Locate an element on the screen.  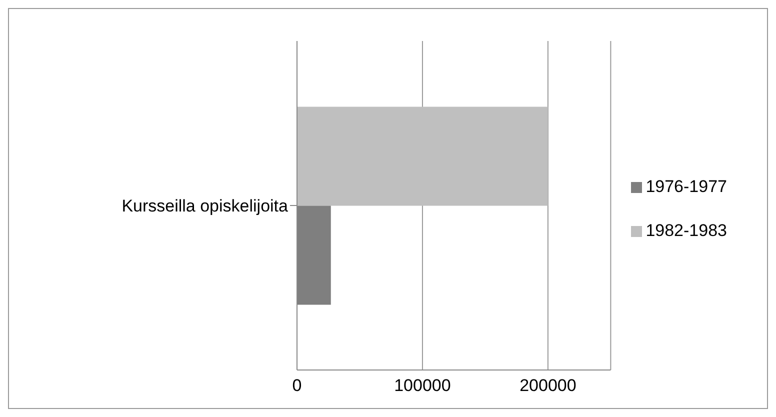
x-tick-label: 100000 is located at coordinates (422, 386).